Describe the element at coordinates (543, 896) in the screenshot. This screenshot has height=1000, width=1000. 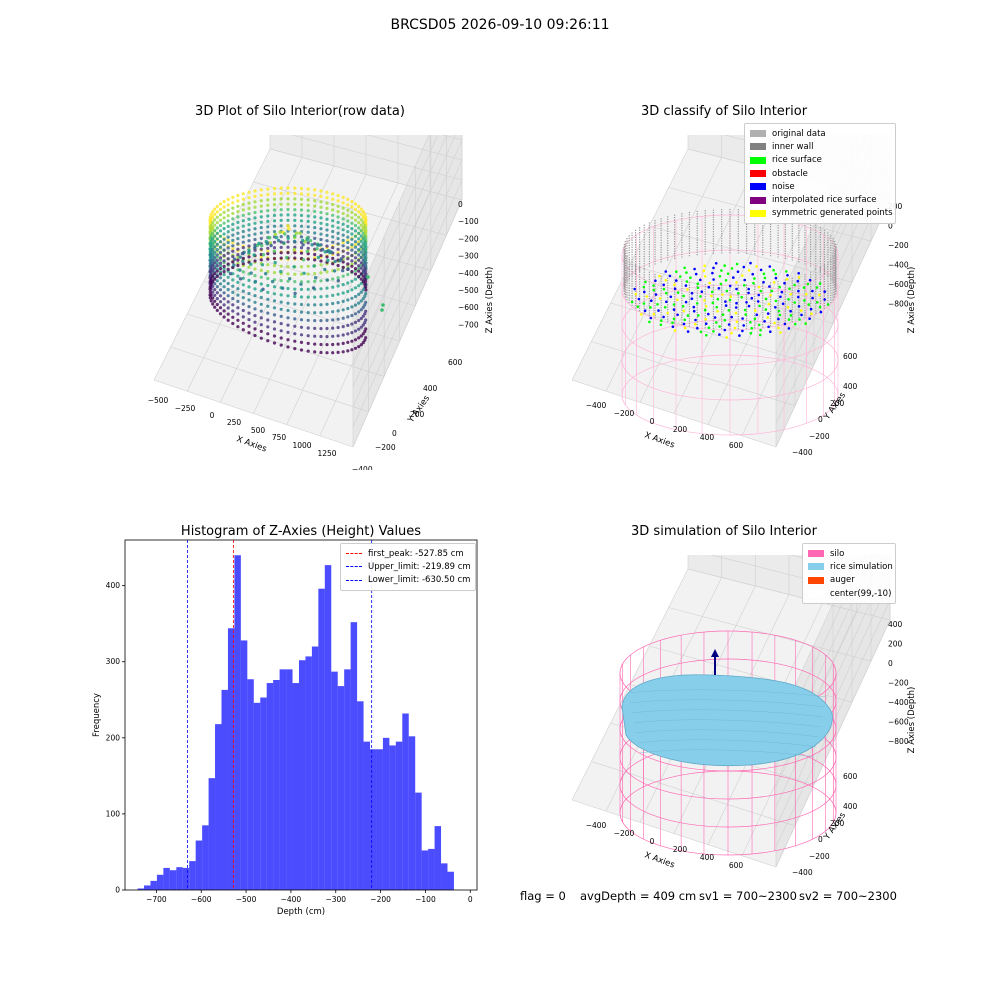
I see `status-flag: flag = 0` at that location.